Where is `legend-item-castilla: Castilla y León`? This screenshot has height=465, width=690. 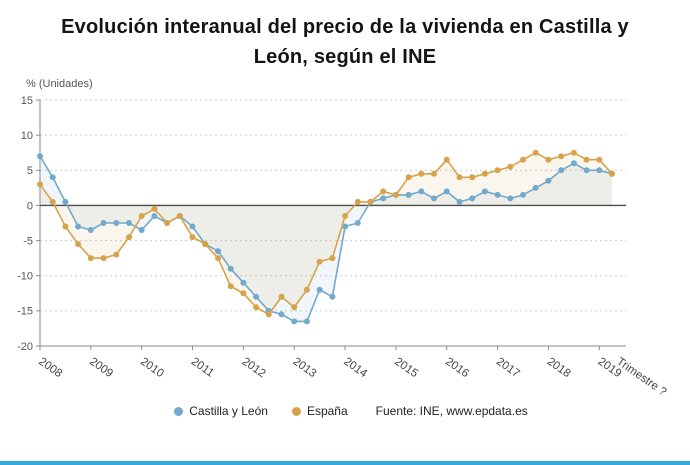 legend-item-castilla: Castilla y León is located at coordinates (221, 411).